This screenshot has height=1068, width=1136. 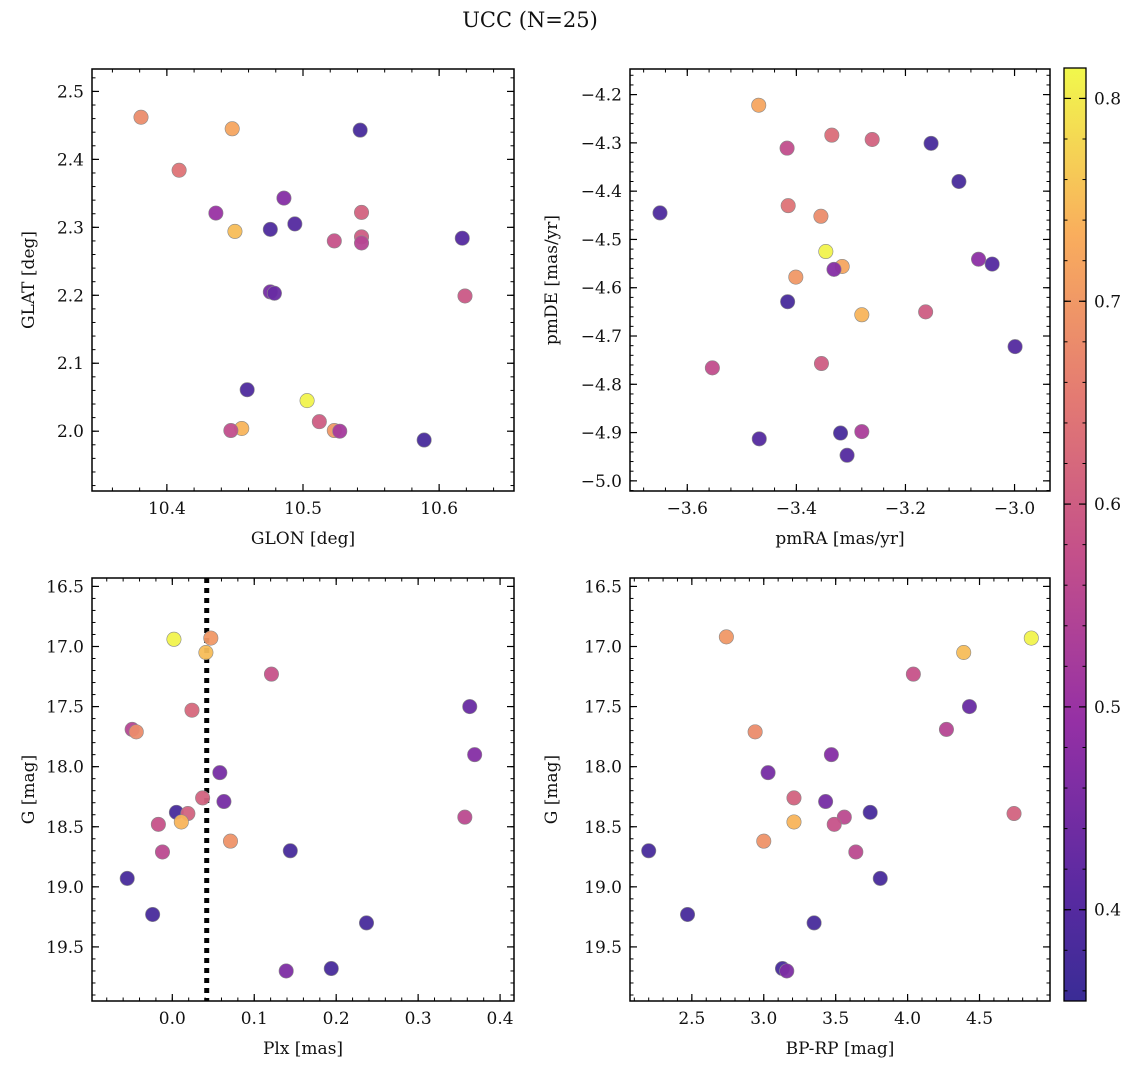 What do you see at coordinates (303, 539) in the screenshot?
I see `x-axis-label: GLON [deg]` at bounding box center [303, 539].